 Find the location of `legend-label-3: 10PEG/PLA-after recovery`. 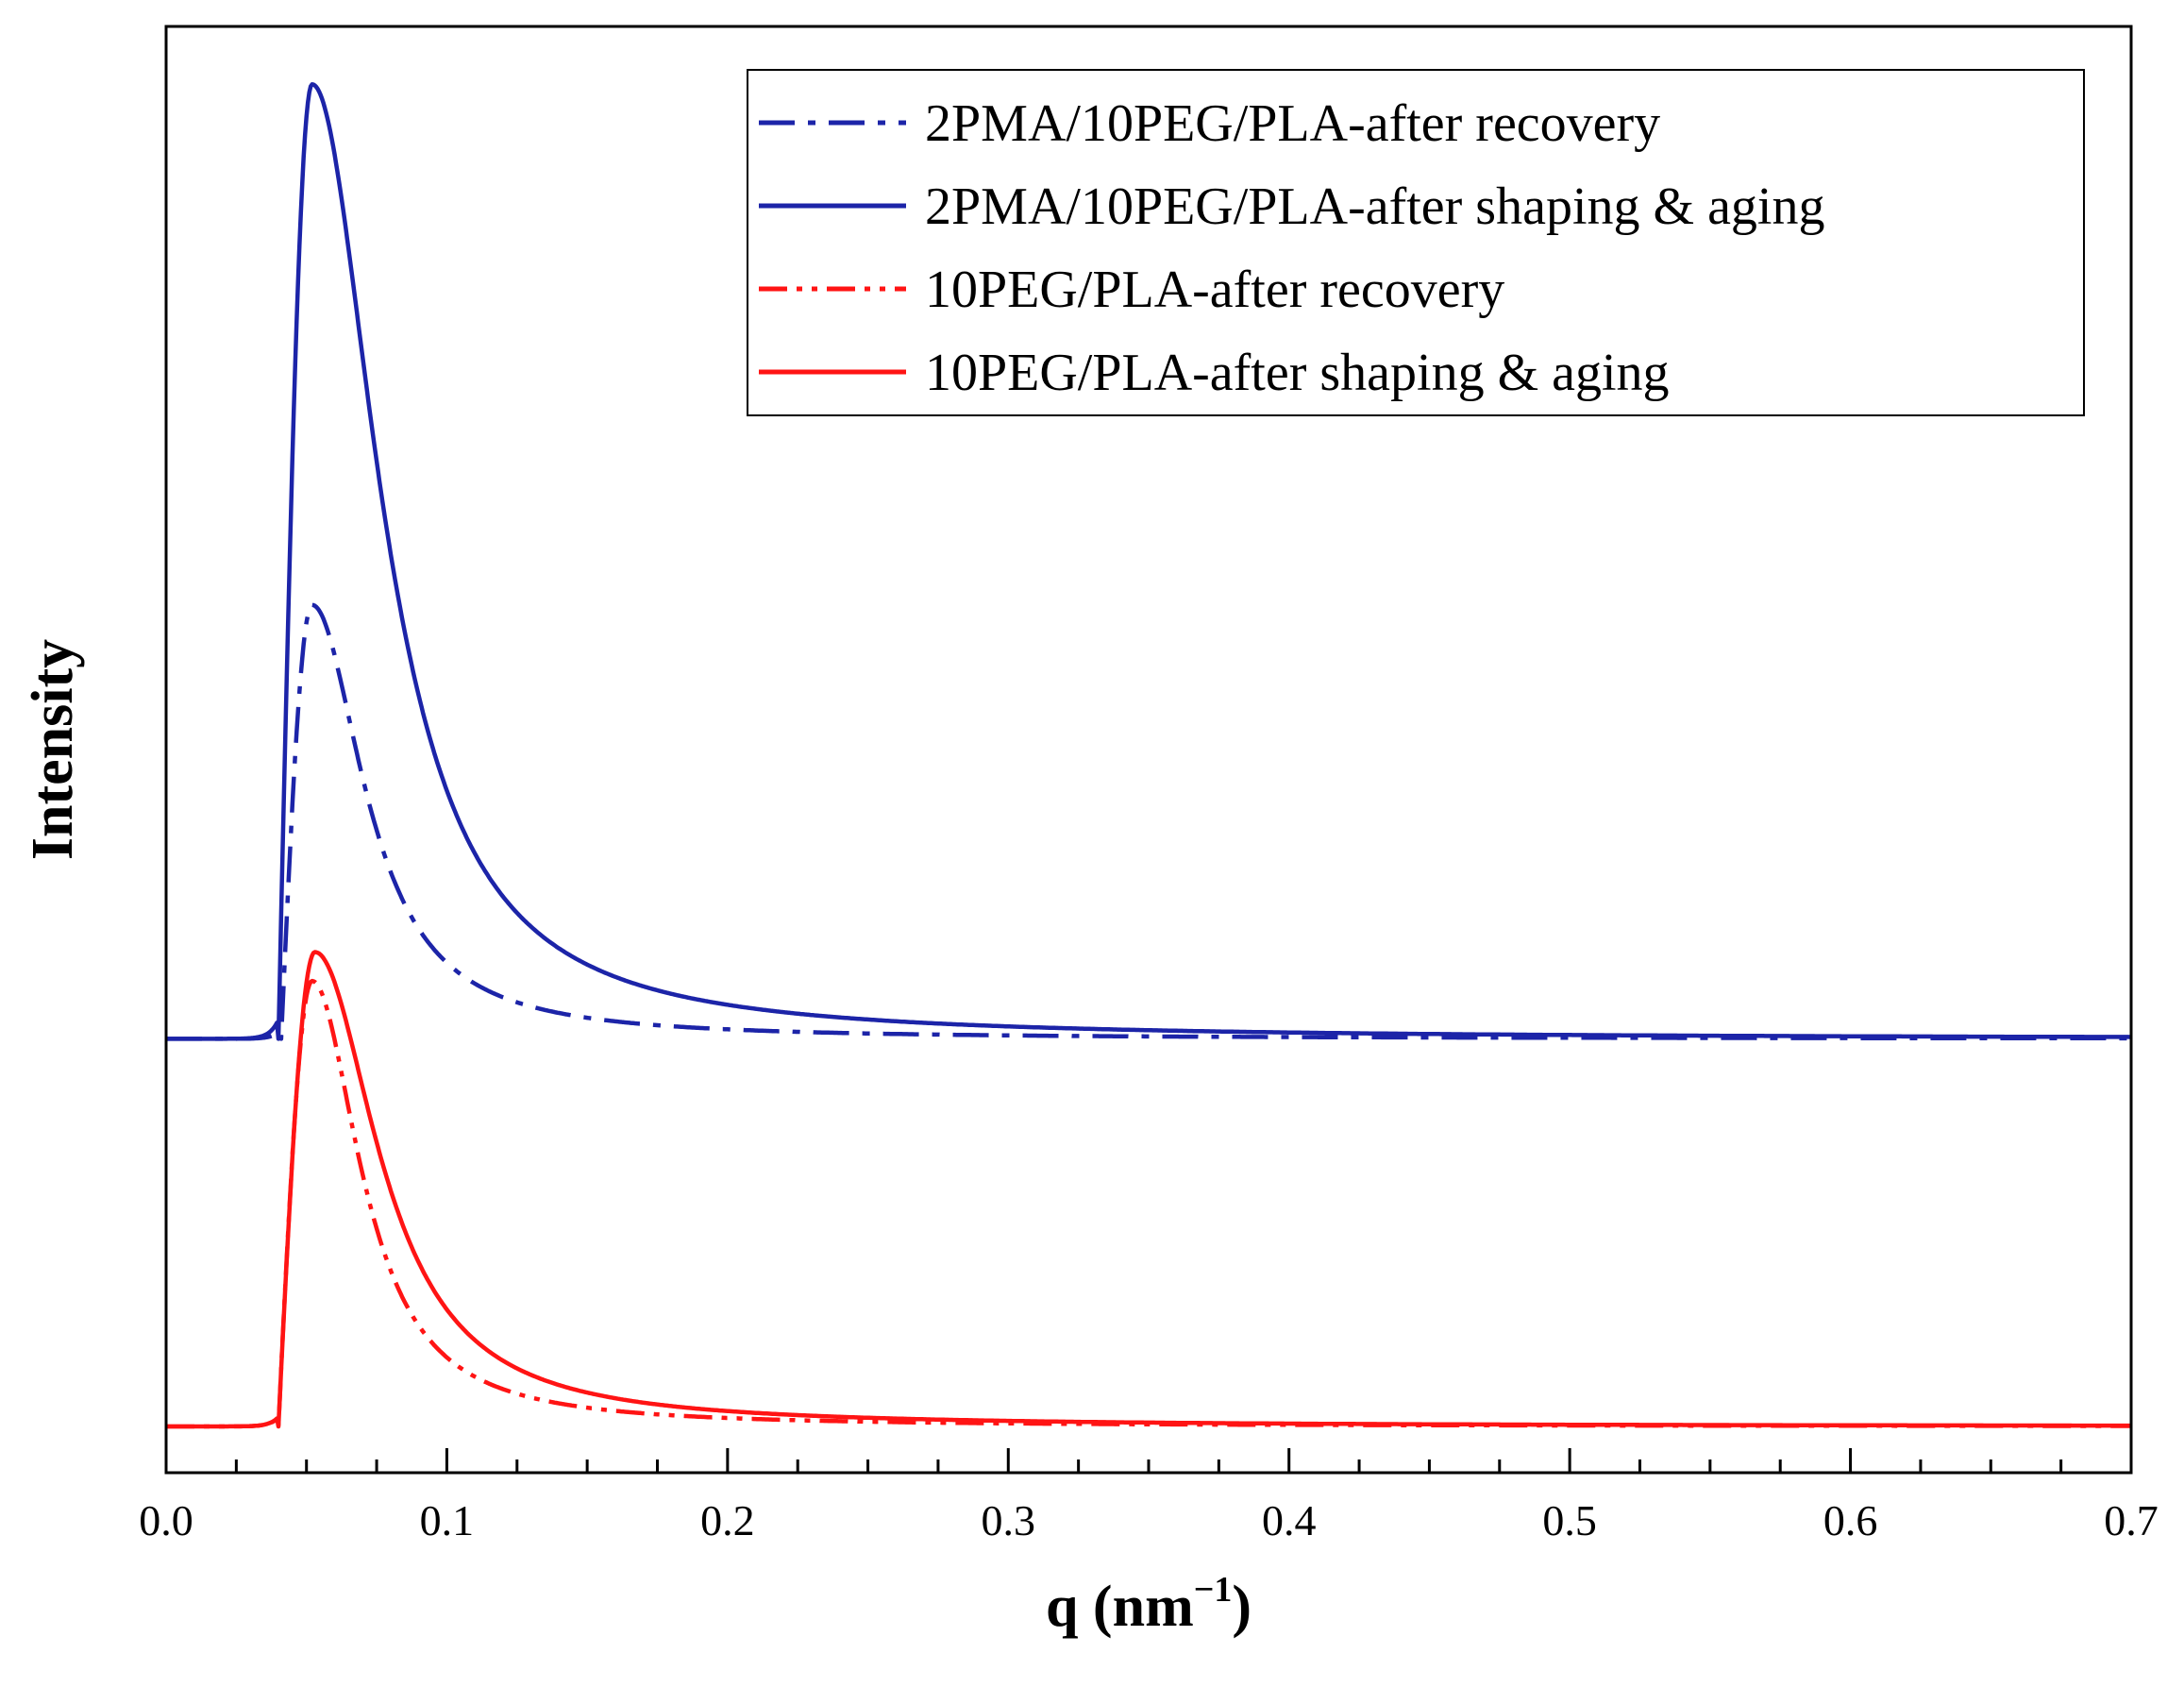

legend-label-3: 10PEG/PLA-after recovery is located at coordinates (1214, 290).